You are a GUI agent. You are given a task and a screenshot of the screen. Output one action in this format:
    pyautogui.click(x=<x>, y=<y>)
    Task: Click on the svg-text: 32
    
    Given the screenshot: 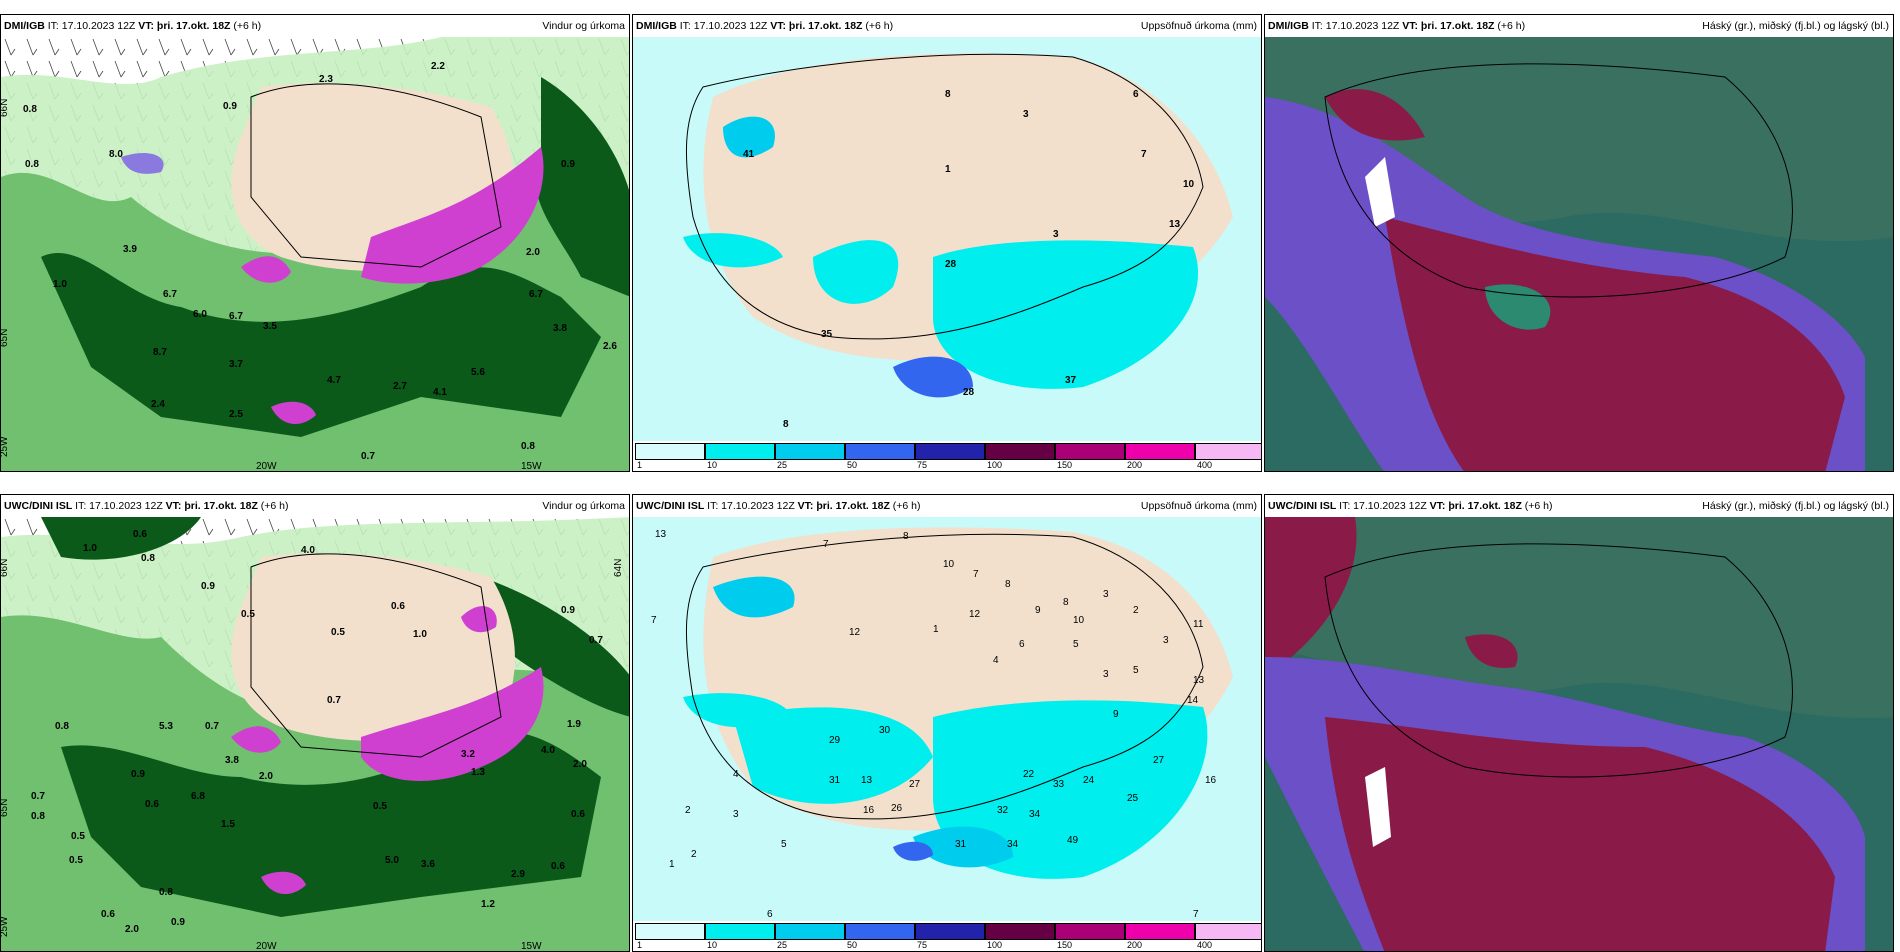 What is the action you would take?
    pyautogui.click(x=1003, y=810)
    